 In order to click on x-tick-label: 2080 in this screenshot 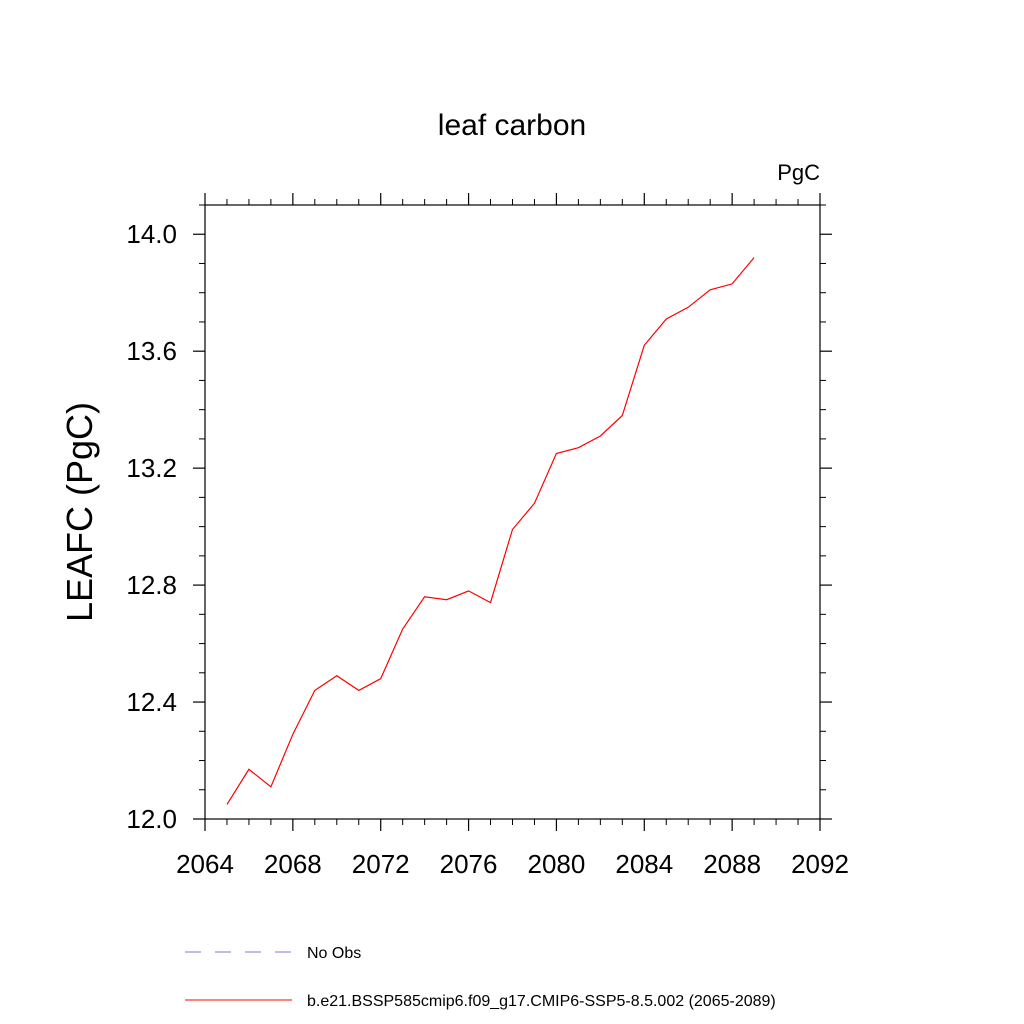, I will do `click(557, 864)`.